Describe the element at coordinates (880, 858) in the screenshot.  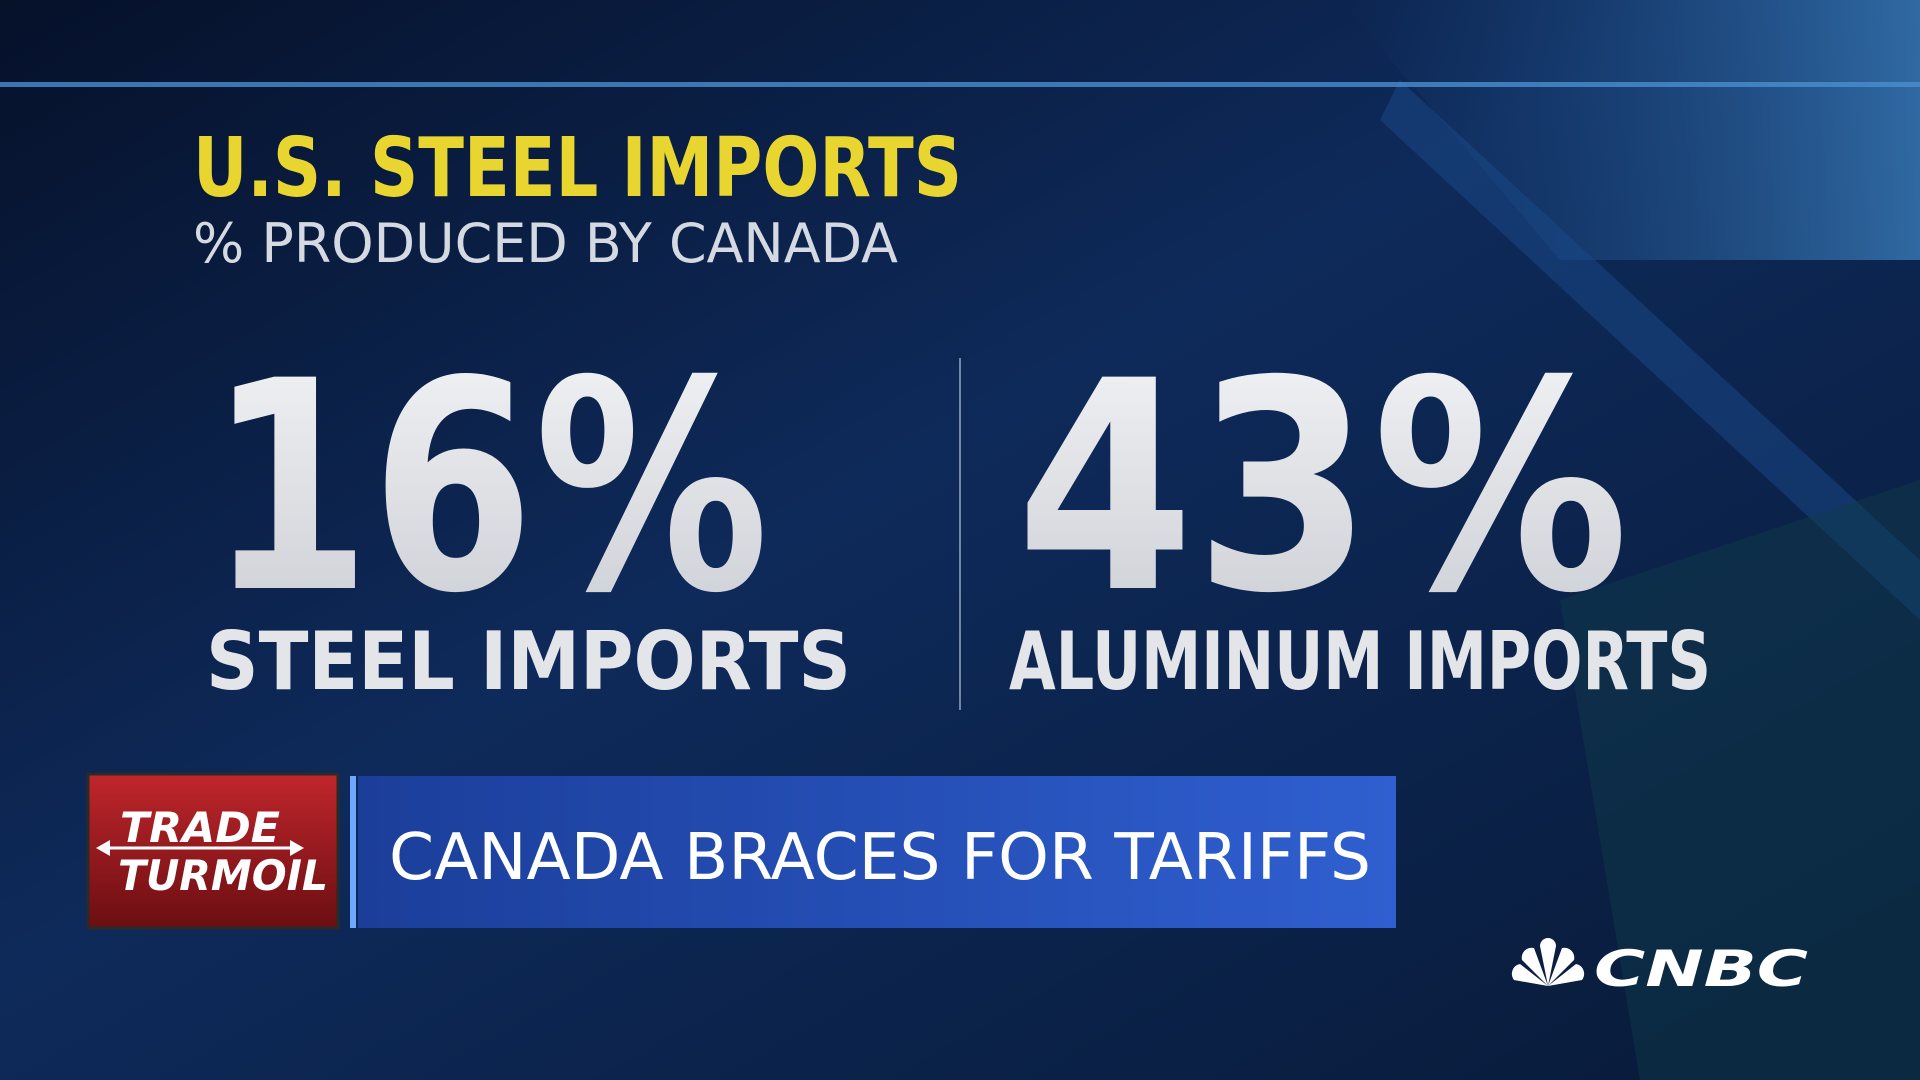
I see `headline: CANADA BRACES FOR TARIFFS` at that location.